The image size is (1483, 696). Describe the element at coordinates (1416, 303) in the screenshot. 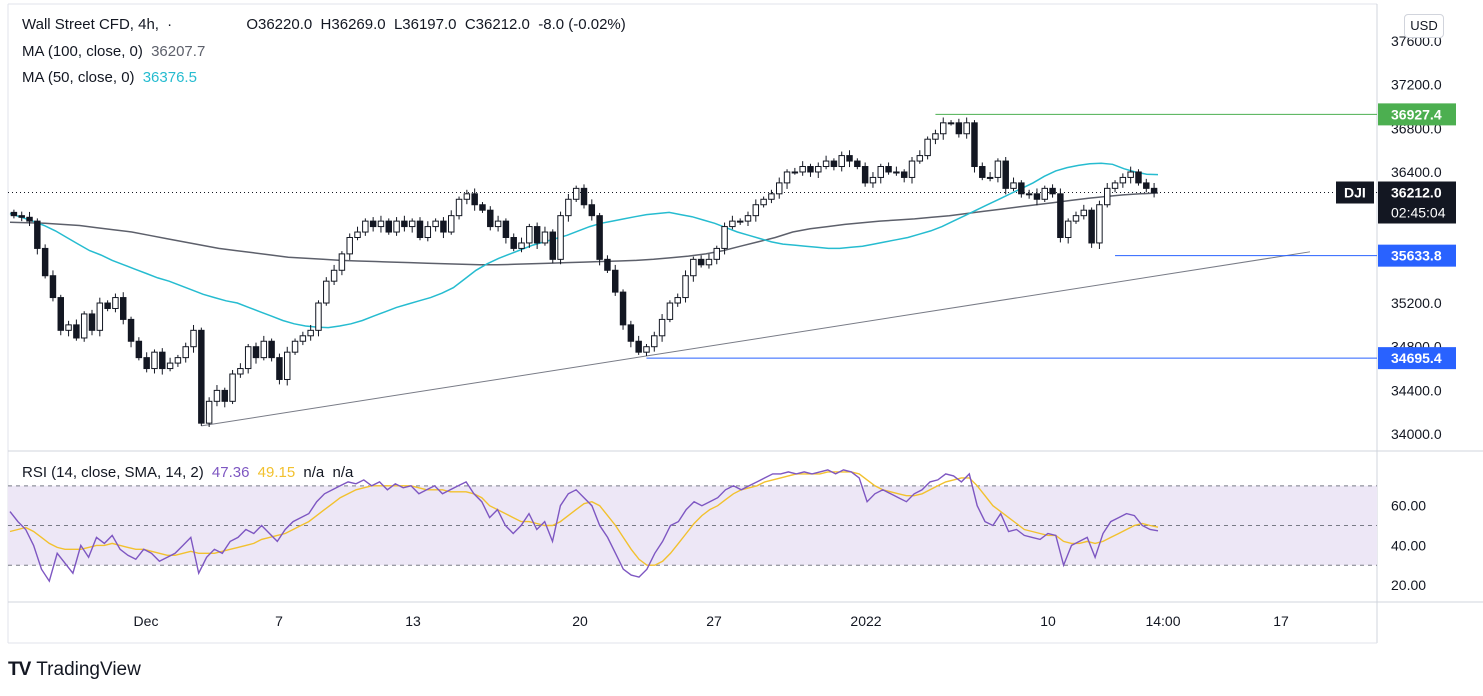

I see `price-tick-label: 35200.0` at that location.